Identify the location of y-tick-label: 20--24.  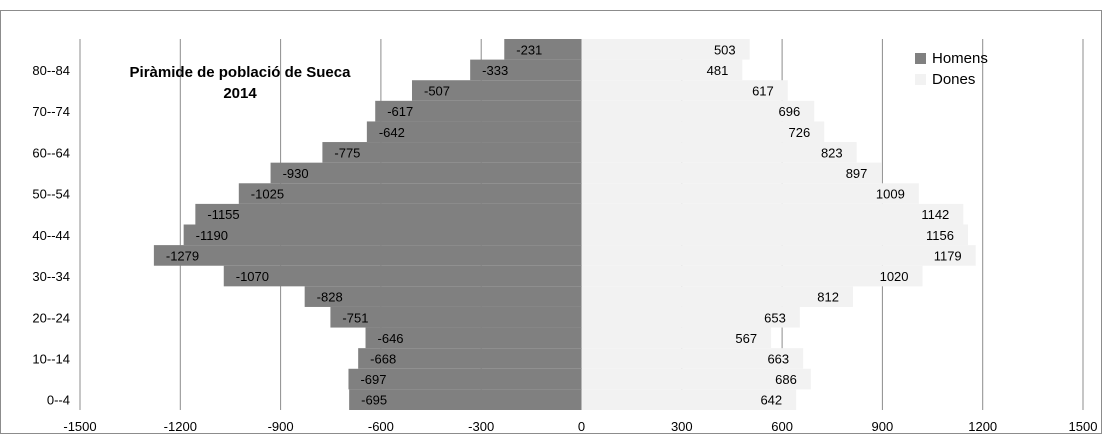
(51, 317).